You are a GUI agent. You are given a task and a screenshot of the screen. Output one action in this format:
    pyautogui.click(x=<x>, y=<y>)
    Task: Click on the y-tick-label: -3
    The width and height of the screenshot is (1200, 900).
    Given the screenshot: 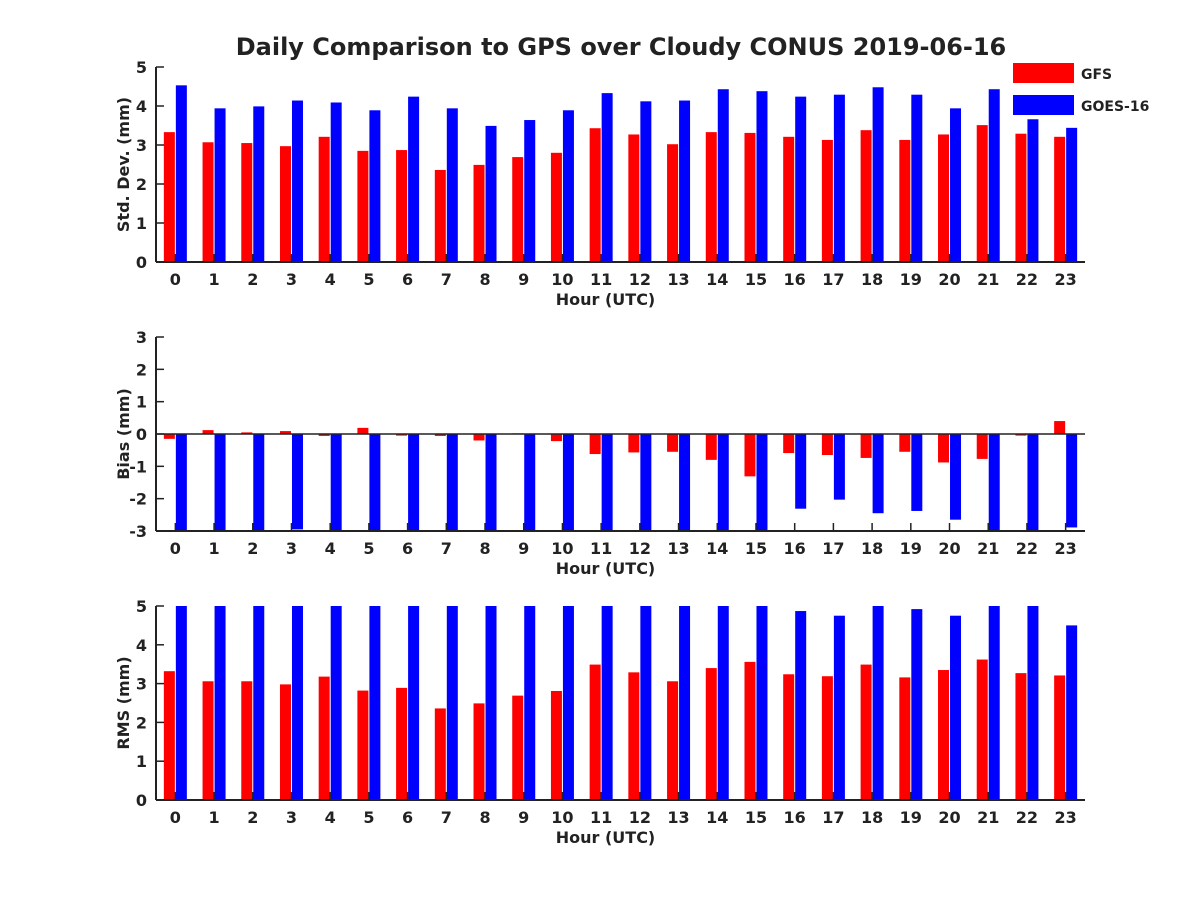 What is the action you would take?
    pyautogui.click(x=138, y=531)
    